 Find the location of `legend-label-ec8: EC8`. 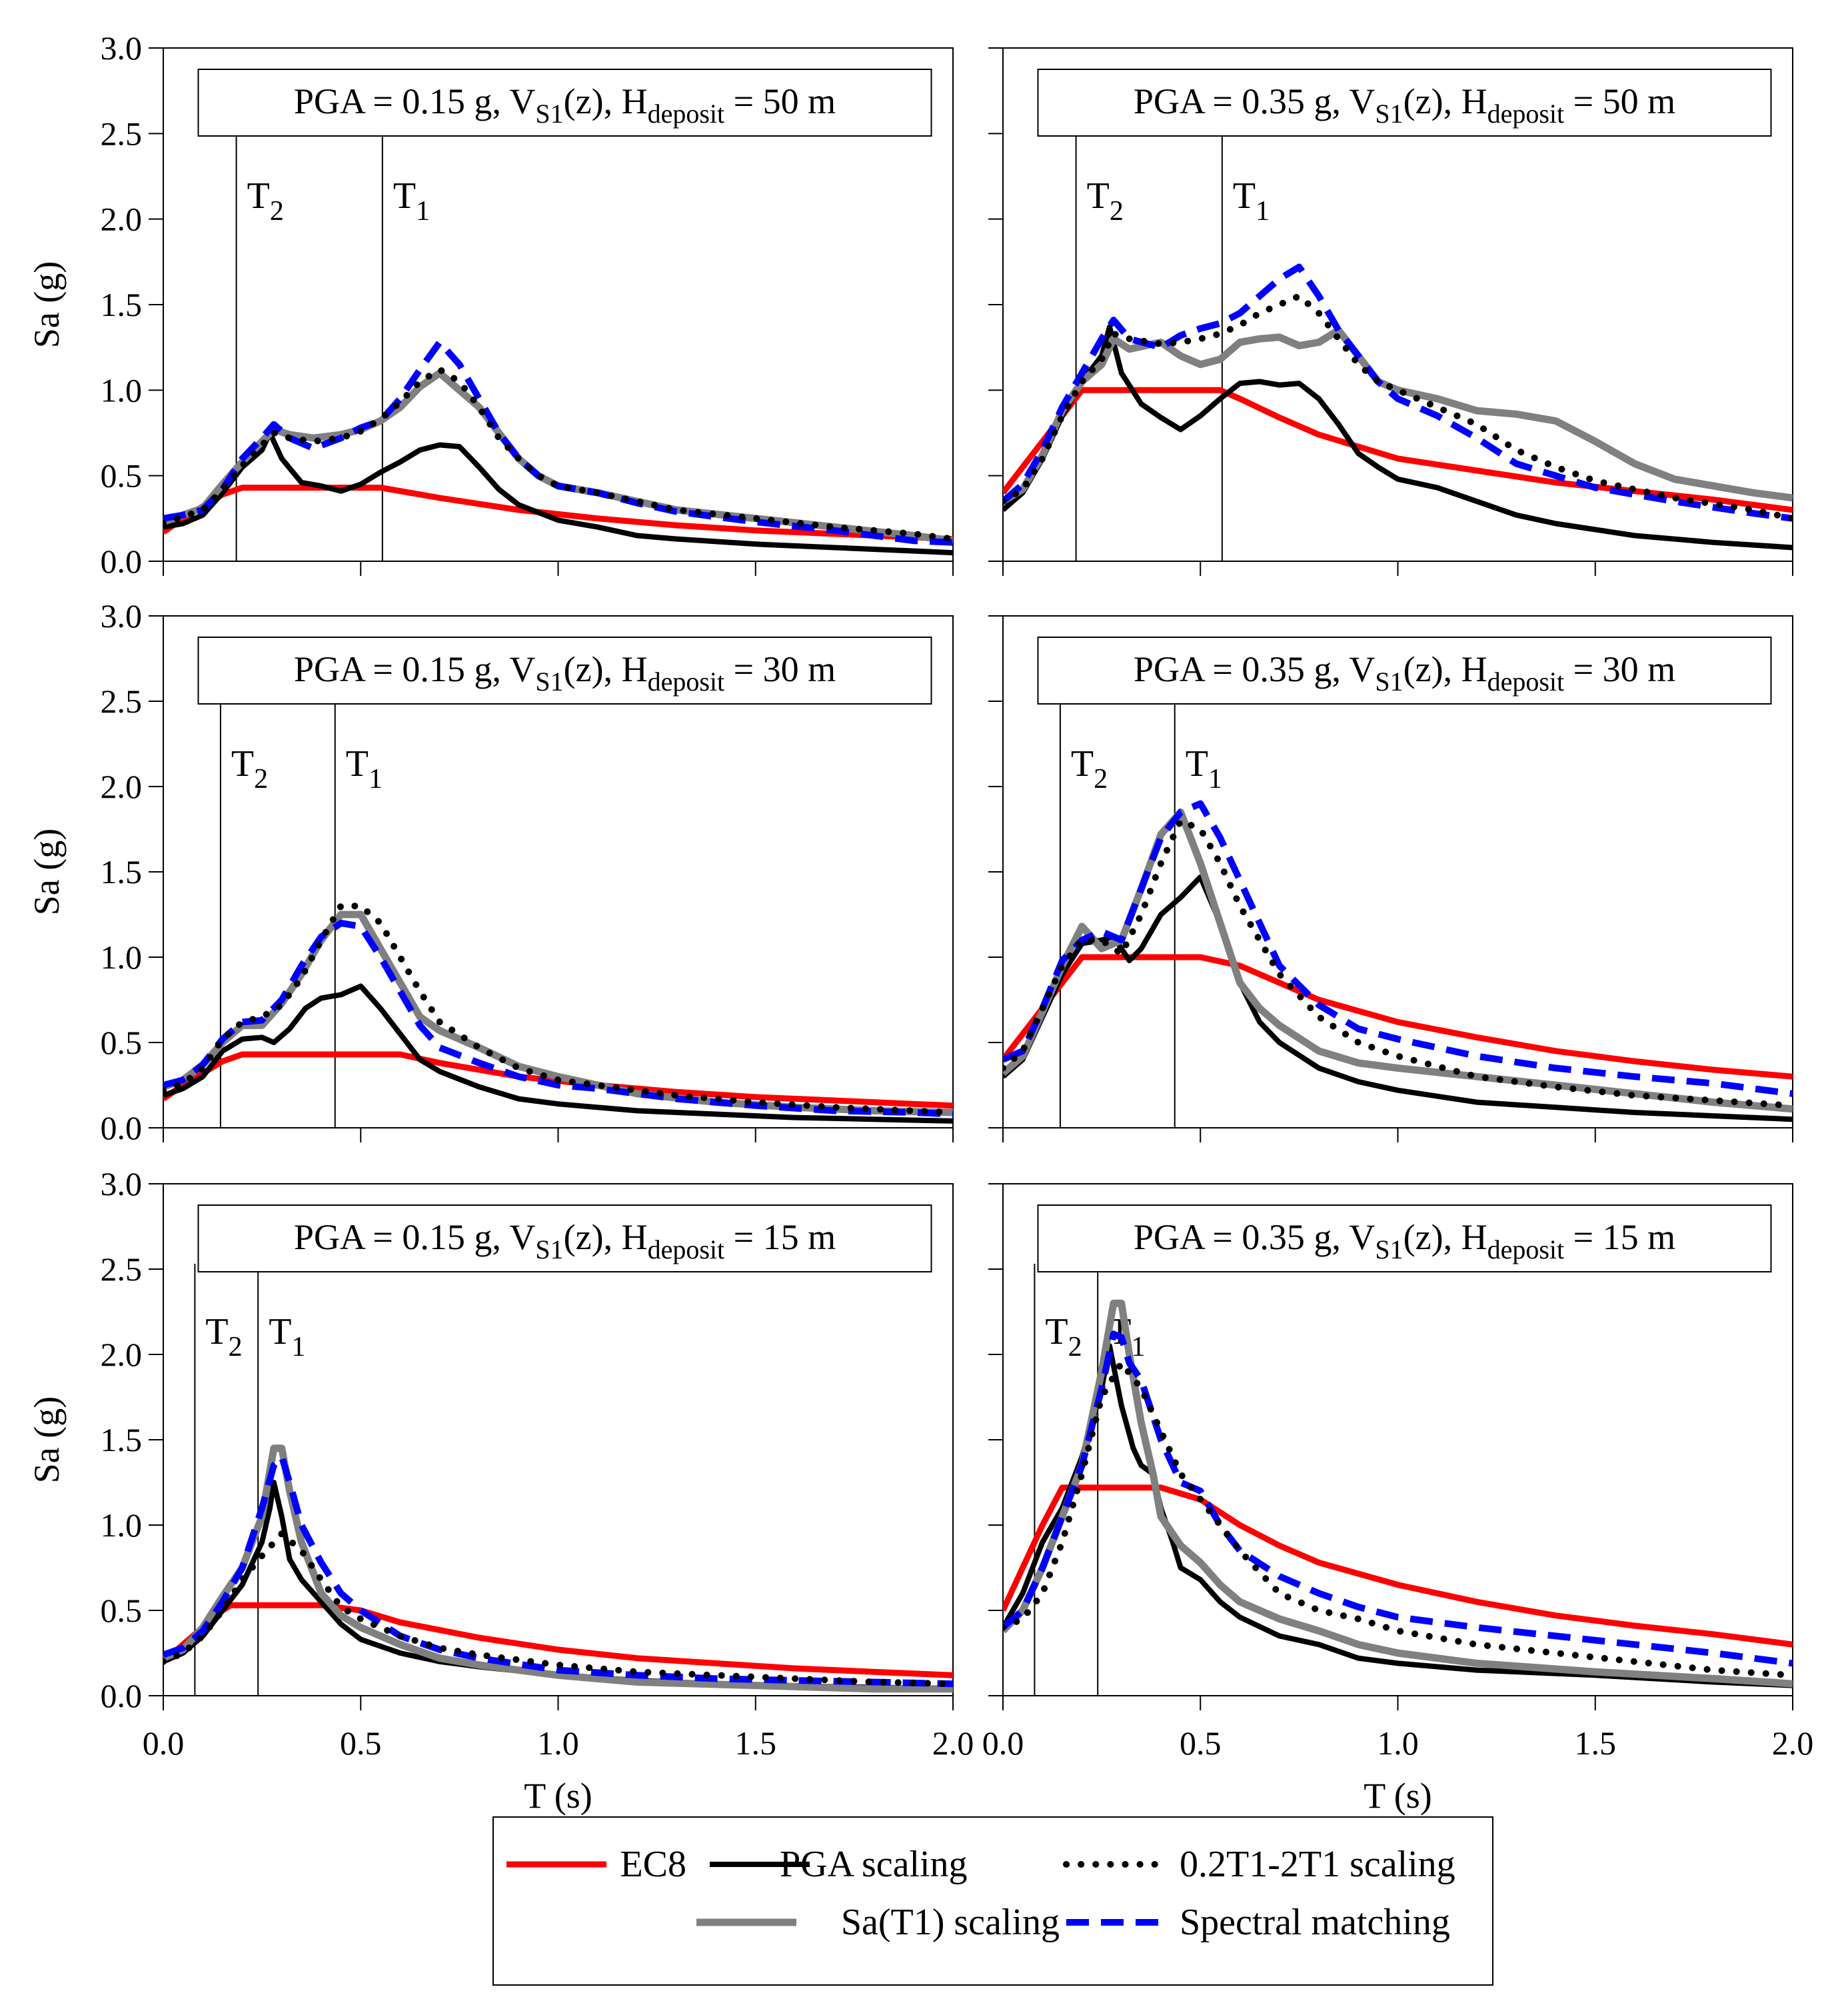

legend-label-ec8: EC8 is located at coordinates (653, 1865).